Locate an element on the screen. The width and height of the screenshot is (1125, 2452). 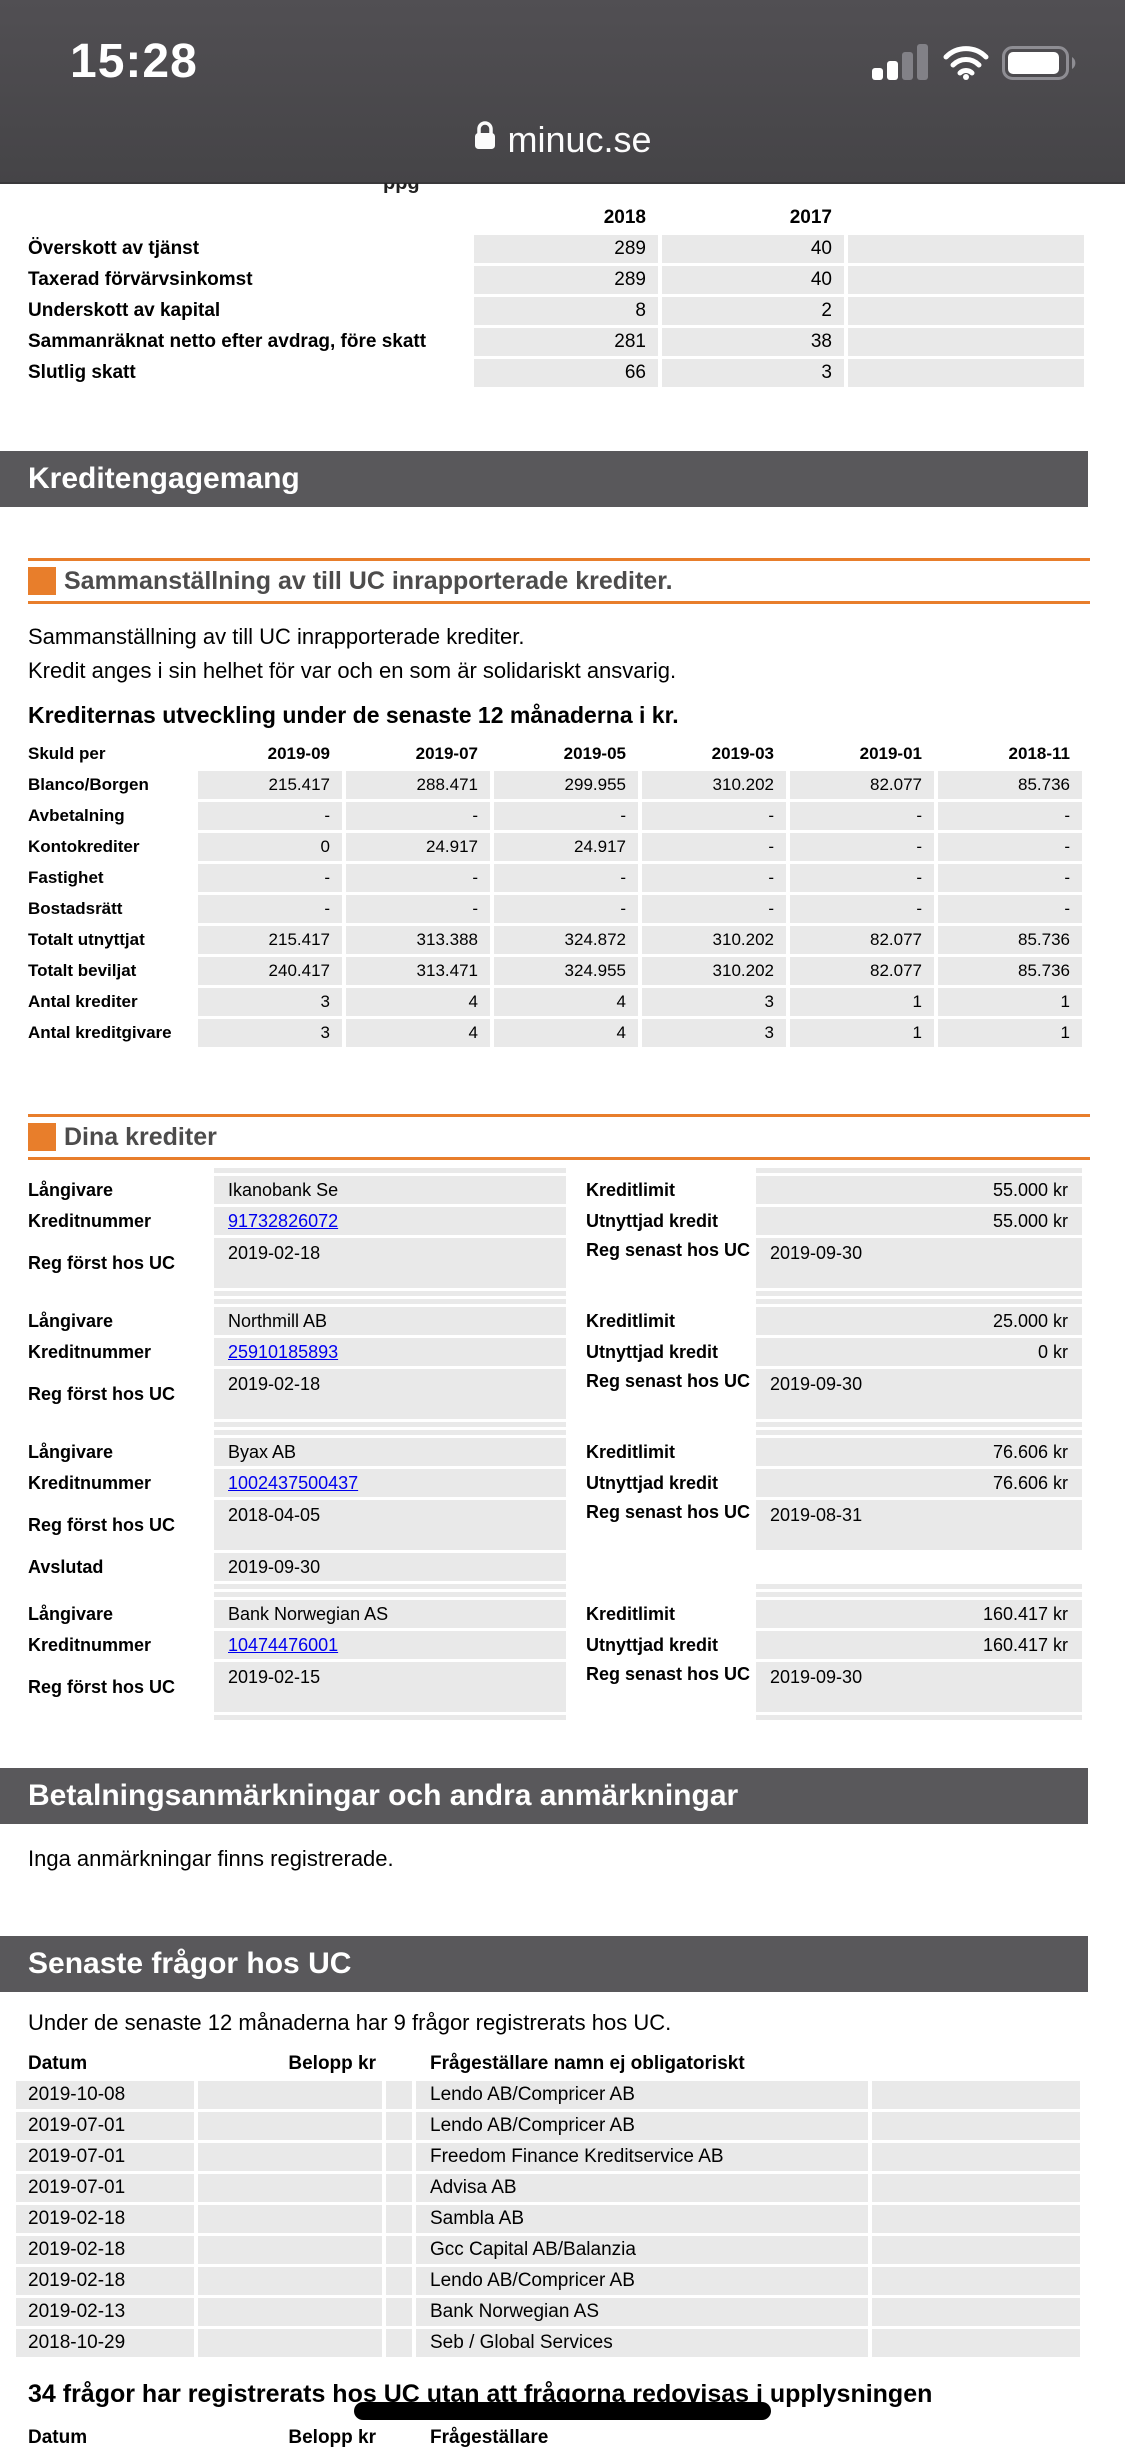
reg-forst-value: 2019-02-18 is located at coordinates (390, 1263).